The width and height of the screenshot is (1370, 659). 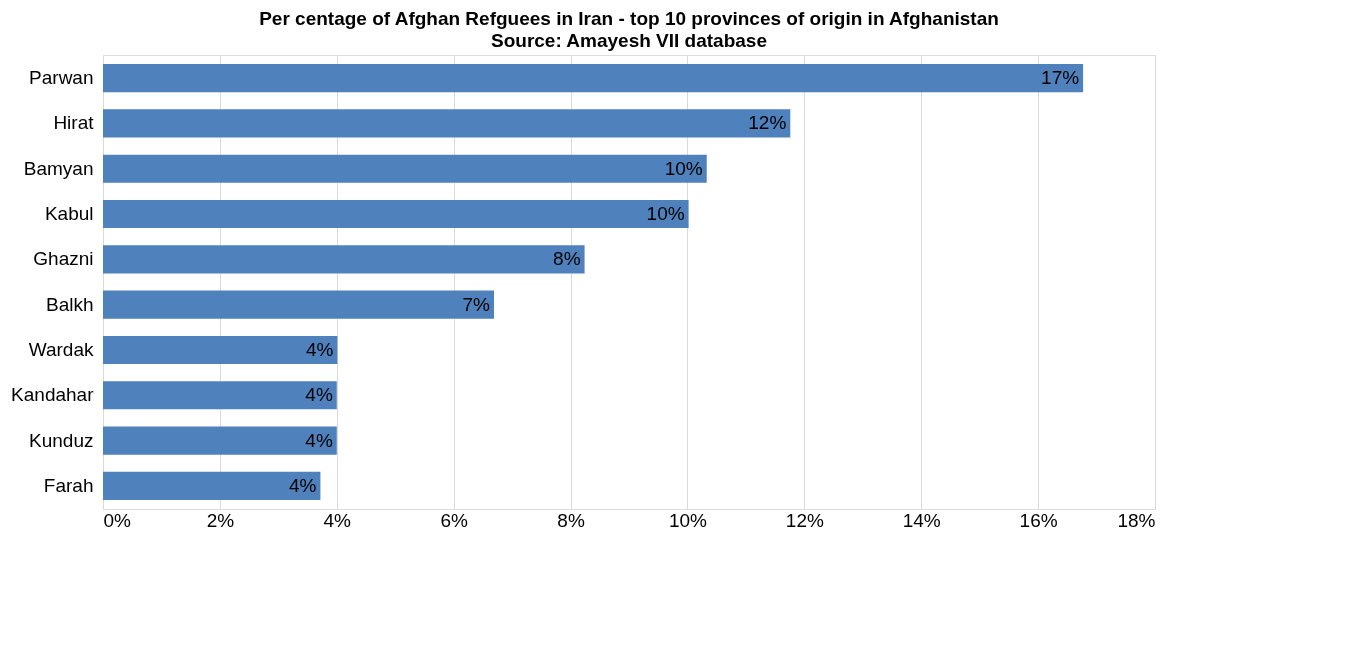 What do you see at coordinates (1060, 78) in the screenshot?
I see `data-label: 17%` at bounding box center [1060, 78].